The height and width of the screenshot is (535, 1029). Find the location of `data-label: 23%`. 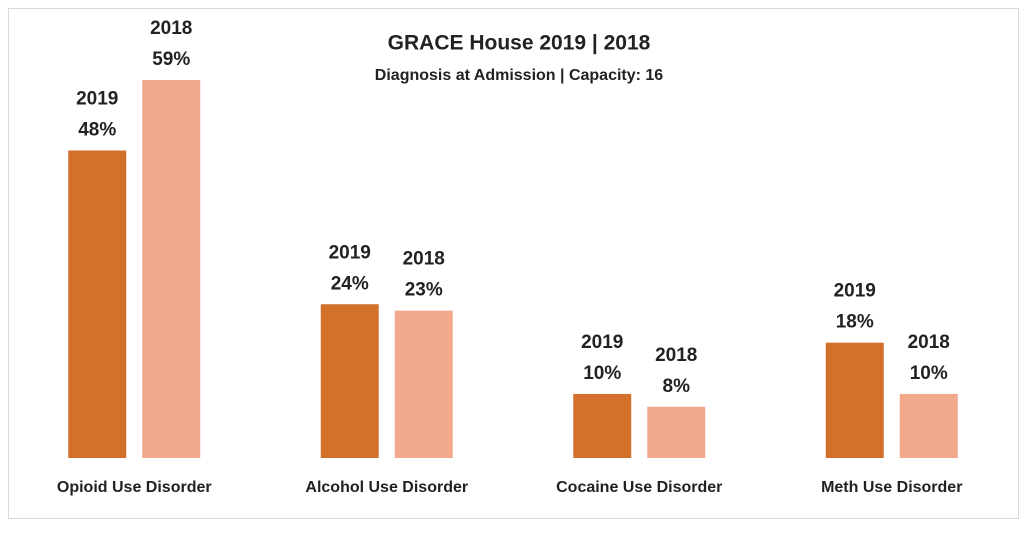

data-label: 23% is located at coordinates (424, 290).